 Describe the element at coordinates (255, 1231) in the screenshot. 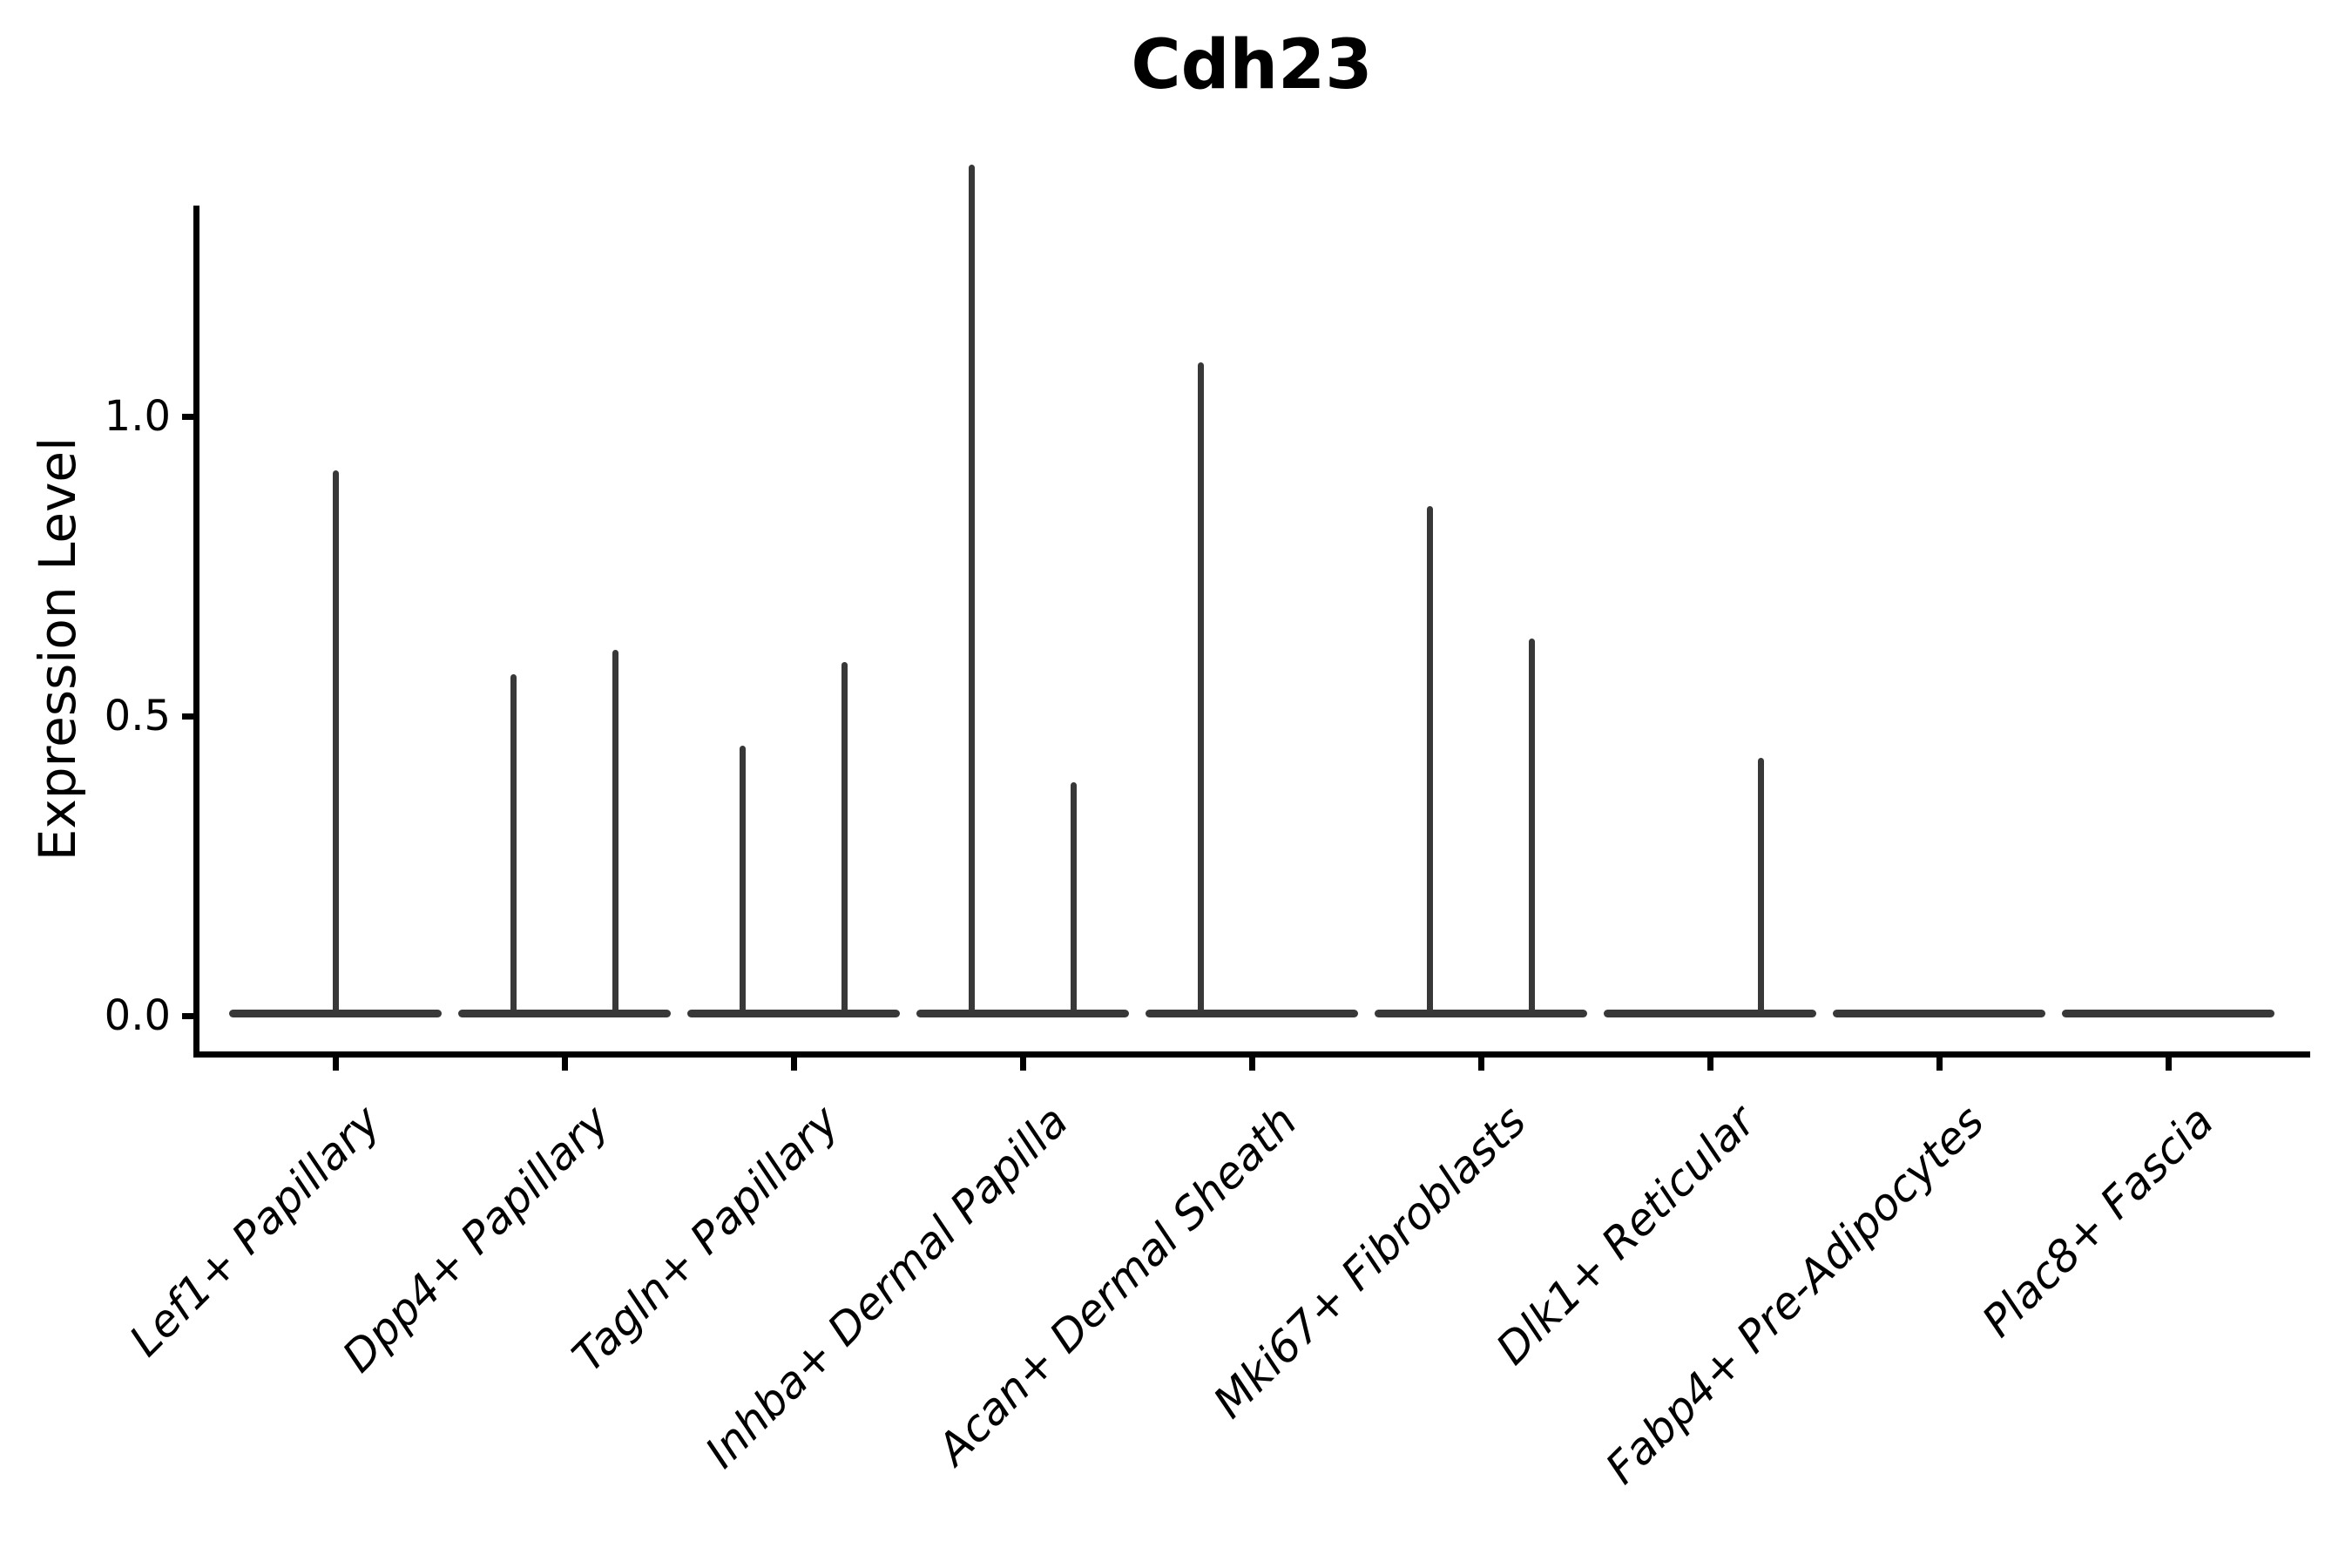

I see `x-tick-label: Lef1+ Papillary` at that location.